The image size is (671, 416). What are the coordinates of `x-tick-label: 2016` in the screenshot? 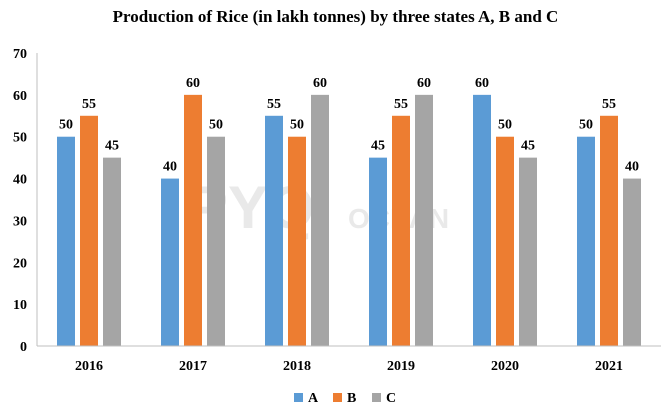 It's located at (89, 366).